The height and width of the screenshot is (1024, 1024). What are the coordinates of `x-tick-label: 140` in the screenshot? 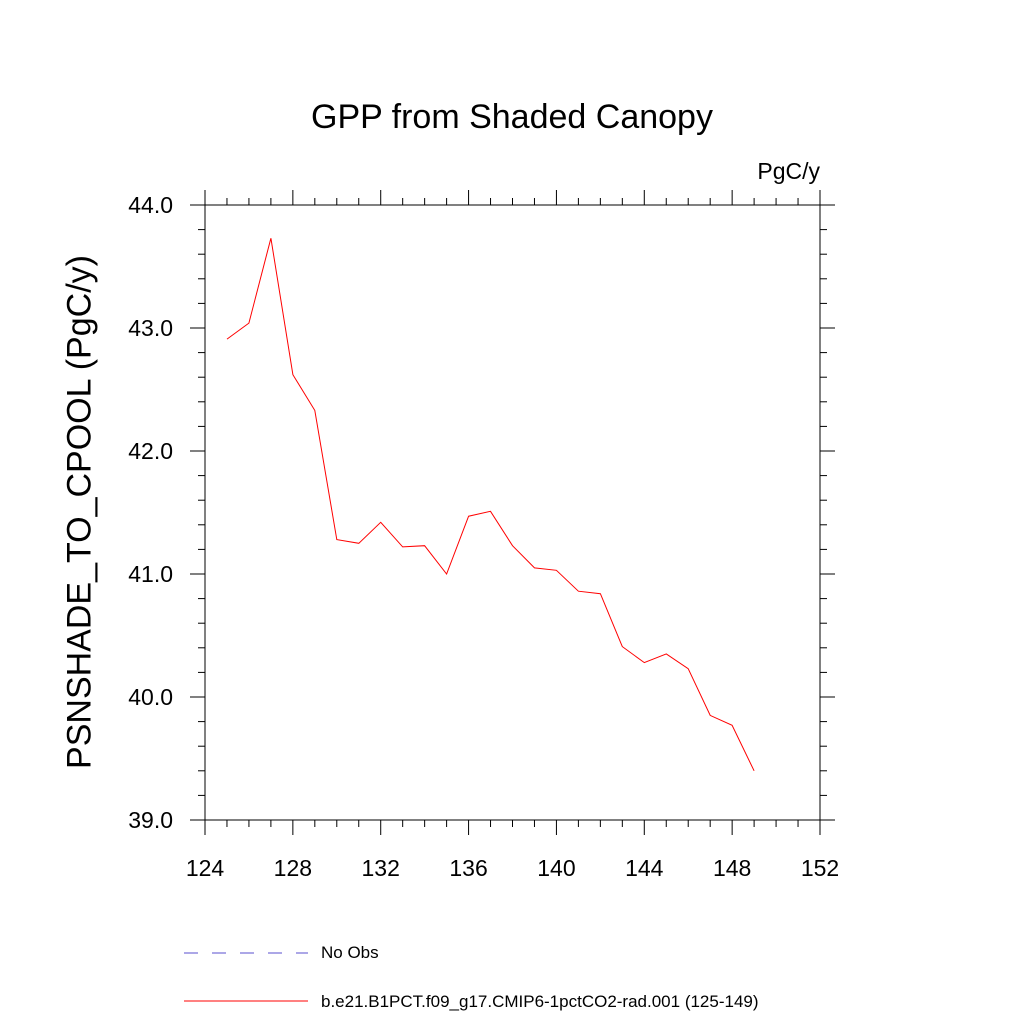 It's located at (556, 868).